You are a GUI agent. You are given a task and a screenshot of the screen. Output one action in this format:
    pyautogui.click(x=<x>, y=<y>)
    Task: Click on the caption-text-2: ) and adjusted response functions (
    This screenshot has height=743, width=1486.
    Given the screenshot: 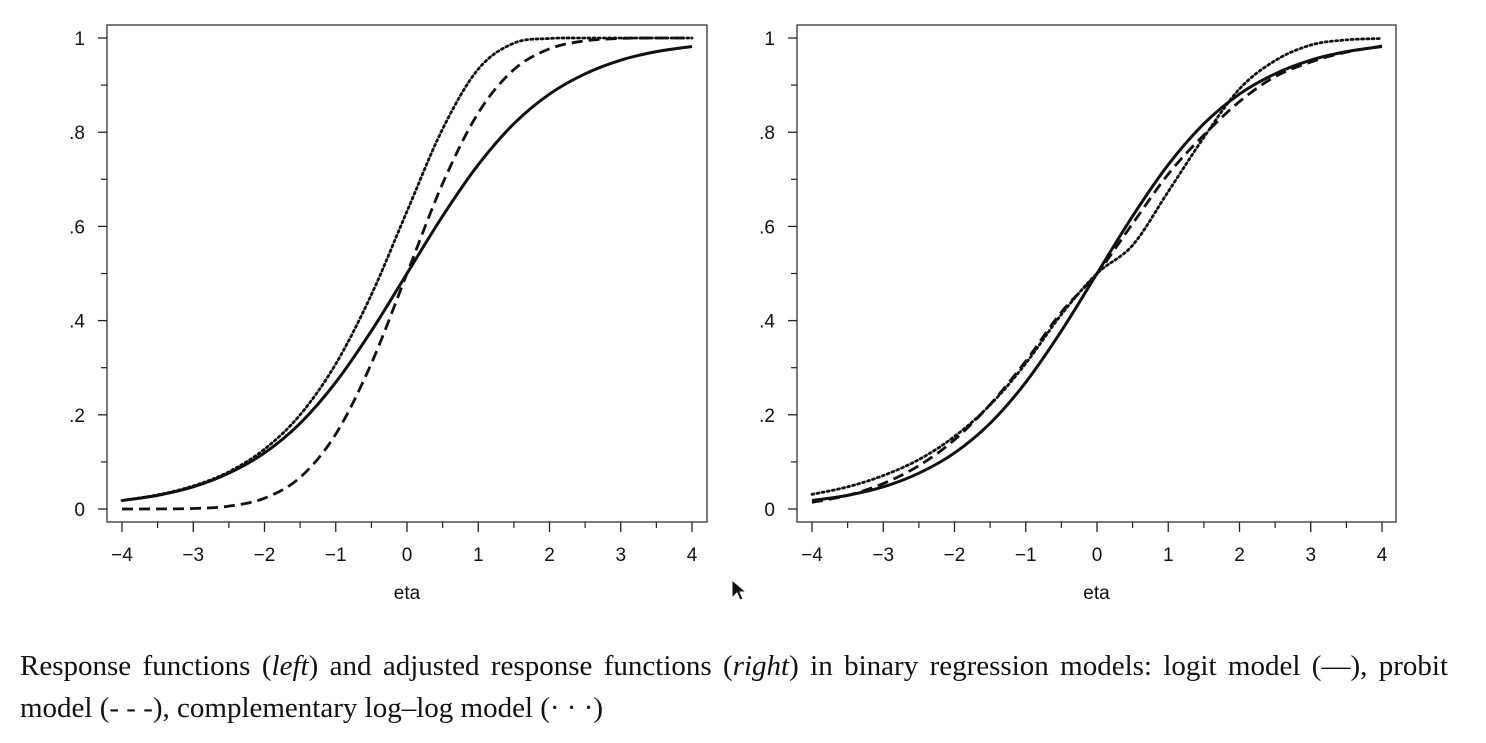 What is the action you would take?
    pyautogui.click(x=520, y=666)
    